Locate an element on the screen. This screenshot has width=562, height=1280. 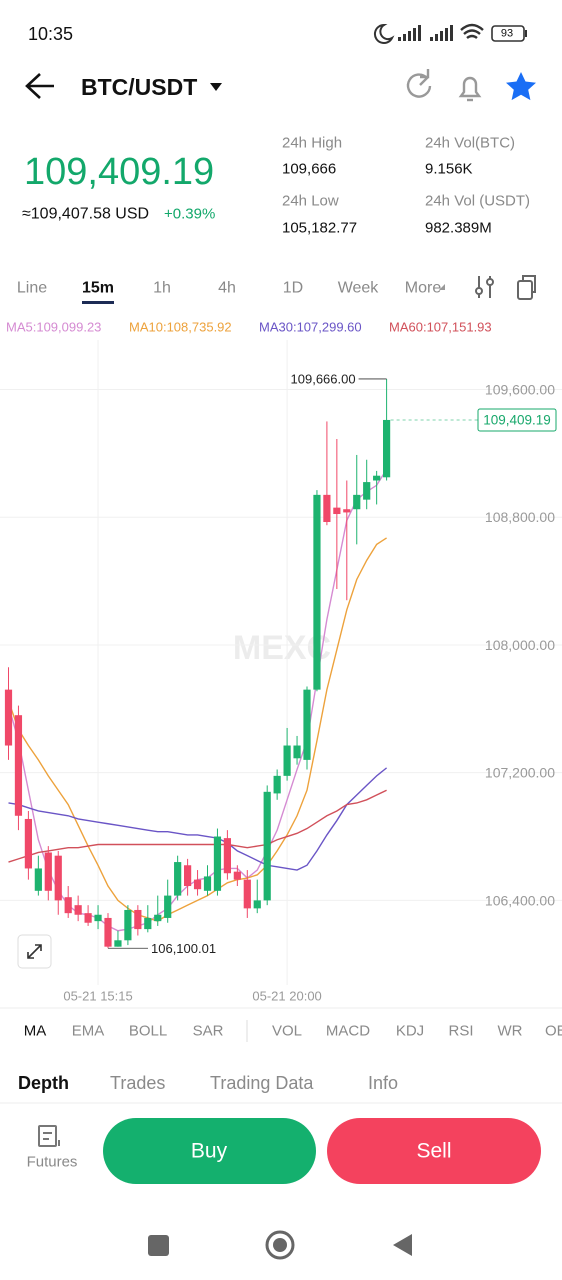
indicator-tab: MA is located at coordinates (35, 1031).